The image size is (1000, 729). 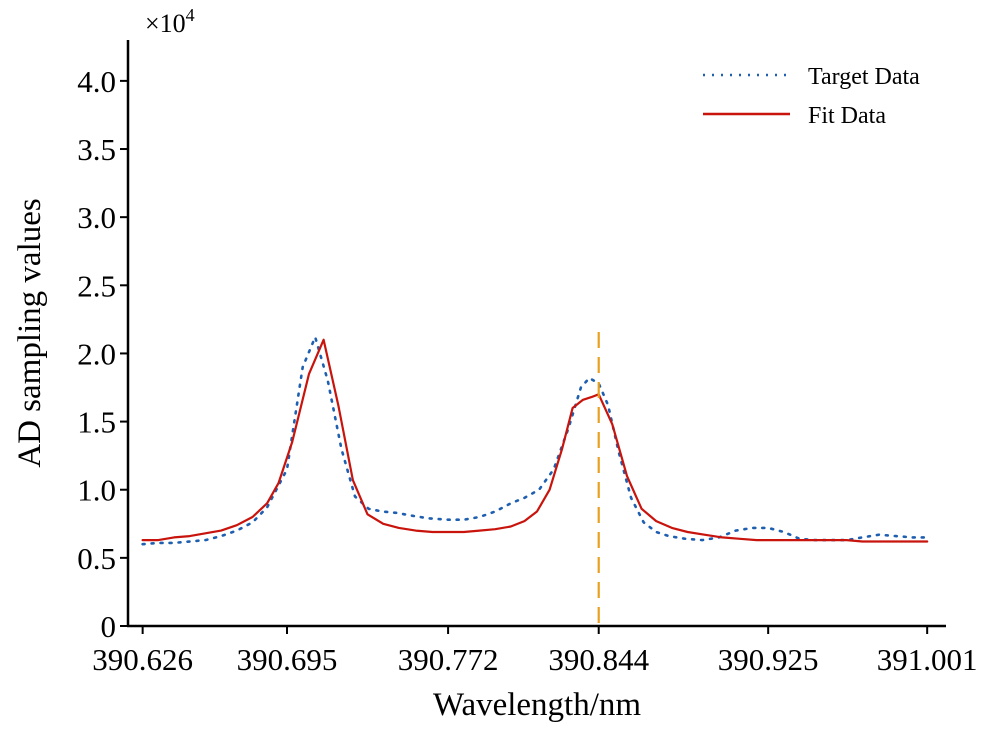 I want to click on x-tick-label: 390.695, so click(x=287, y=659).